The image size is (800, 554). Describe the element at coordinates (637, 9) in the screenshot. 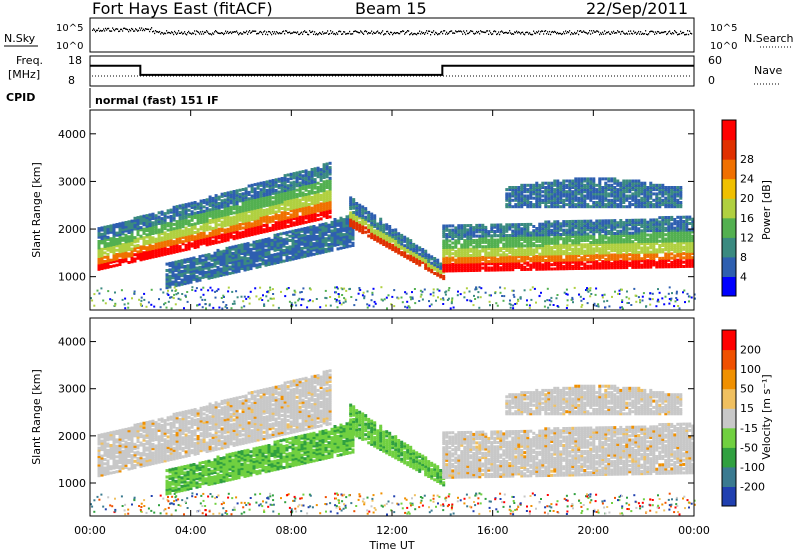

I see `date-title: 22/Sep/2011` at that location.